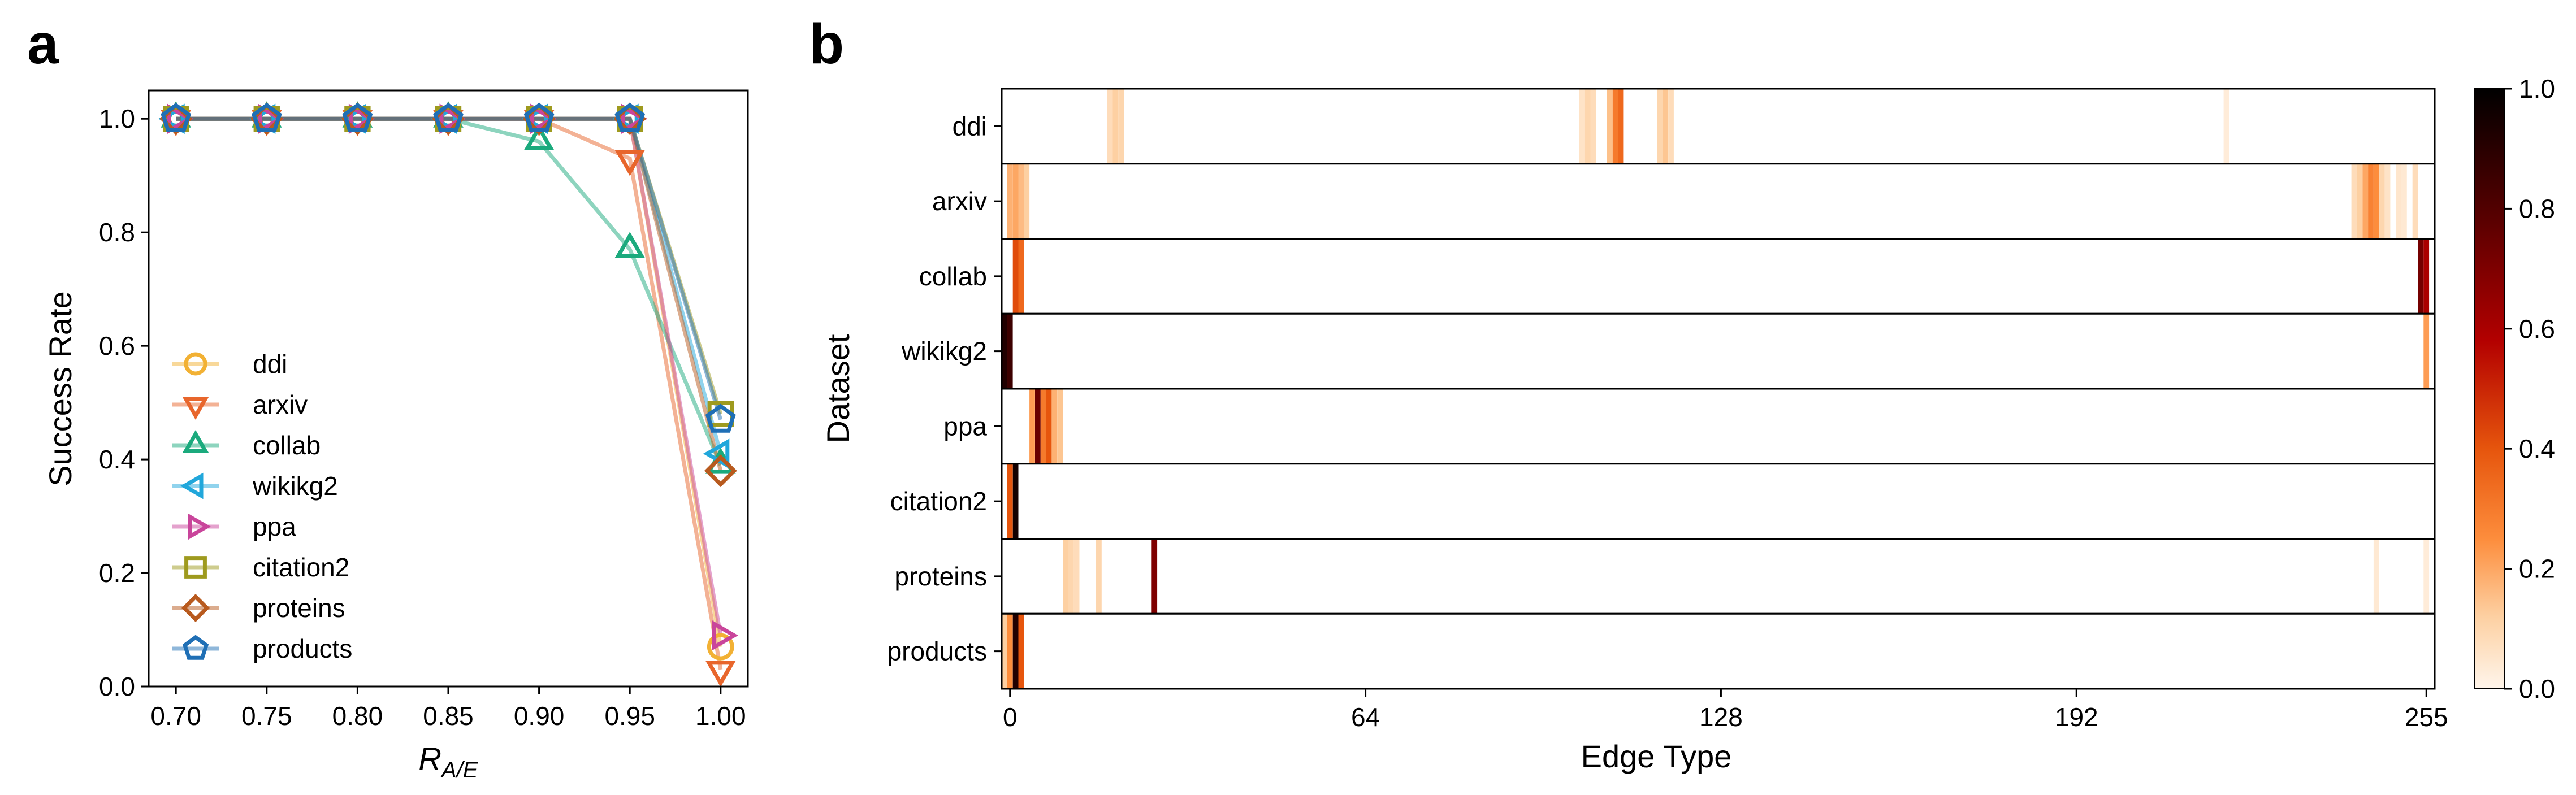  I want to click on legend-label: arxiv, so click(280, 404).